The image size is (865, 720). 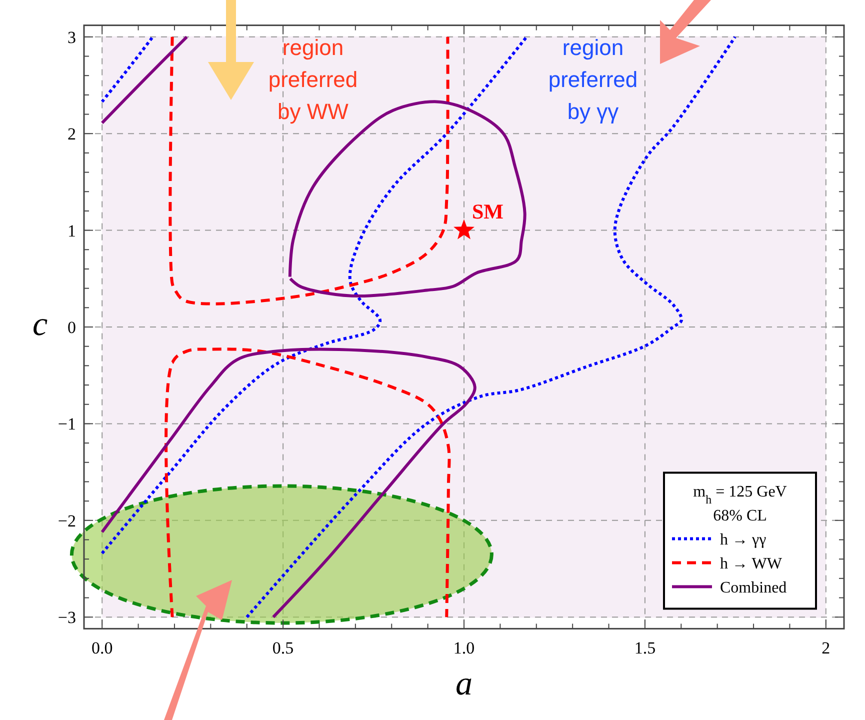 I want to click on x-axis-title: a, so click(x=464, y=684).